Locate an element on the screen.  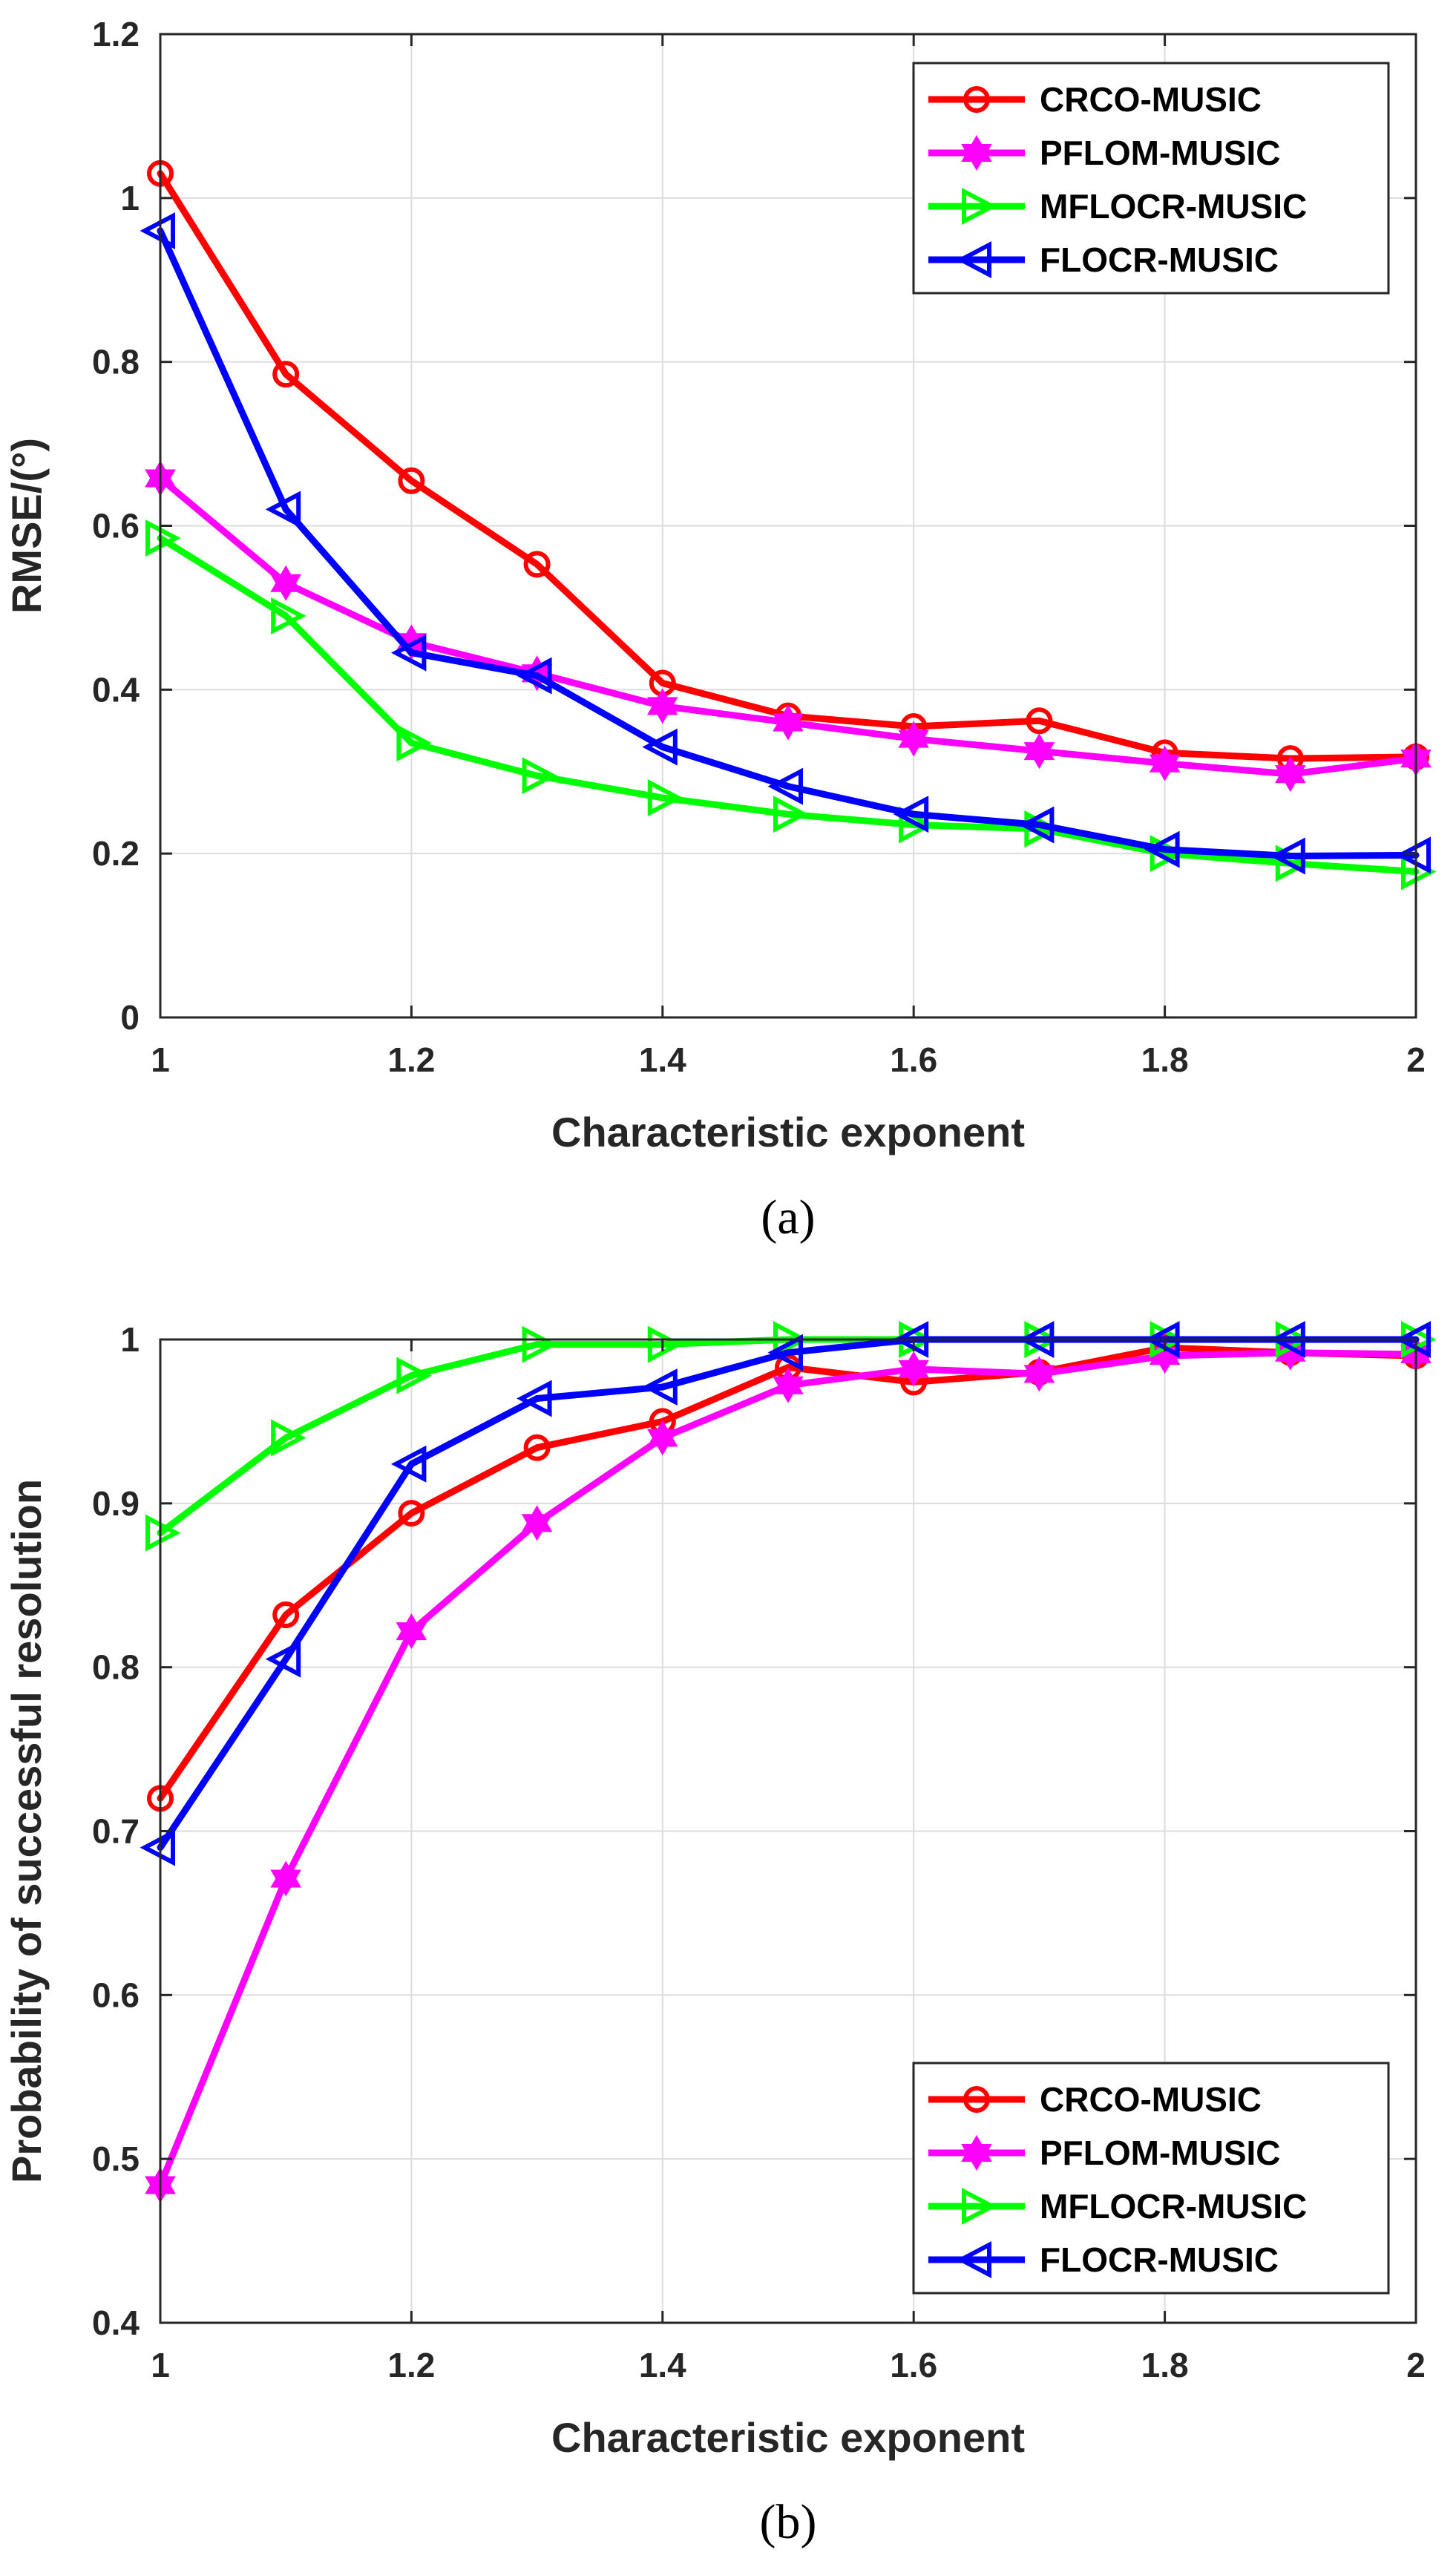
x-axis-label: Characteristic exponent is located at coordinates (788, 2438).